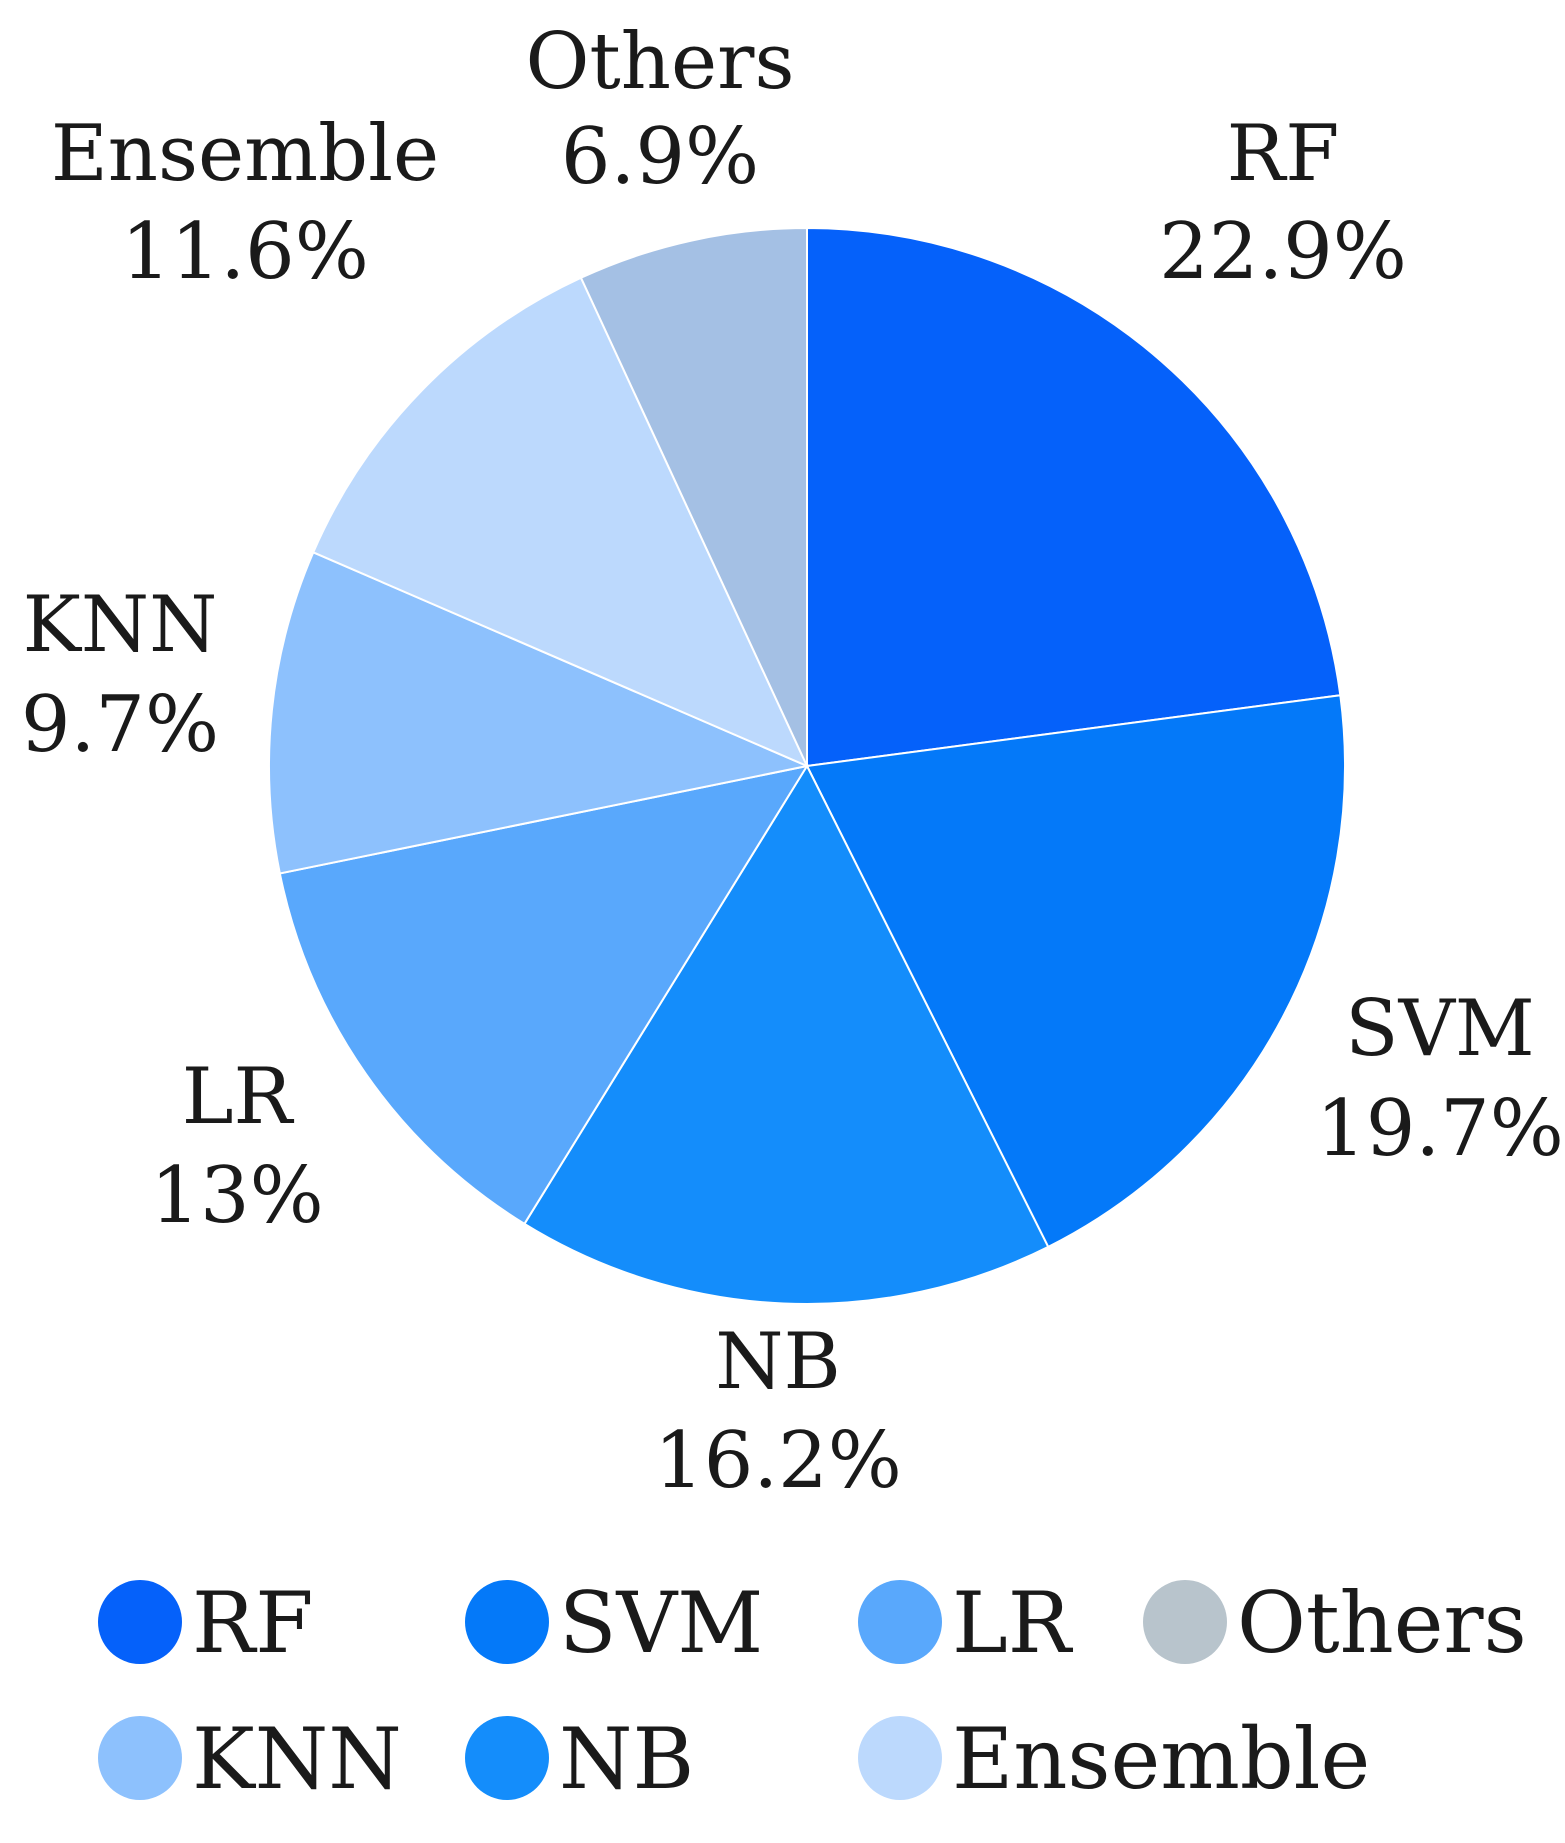  What do you see at coordinates (626, 1759) in the screenshot?
I see `legend-label-nb: NB` at bounding box center [626, 1759].